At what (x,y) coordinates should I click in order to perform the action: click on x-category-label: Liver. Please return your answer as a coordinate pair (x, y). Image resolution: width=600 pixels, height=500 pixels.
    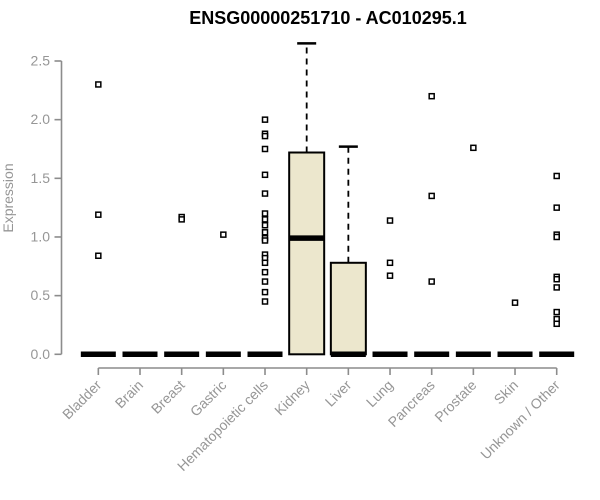
    Looking at the image, I should click on (338, 393).